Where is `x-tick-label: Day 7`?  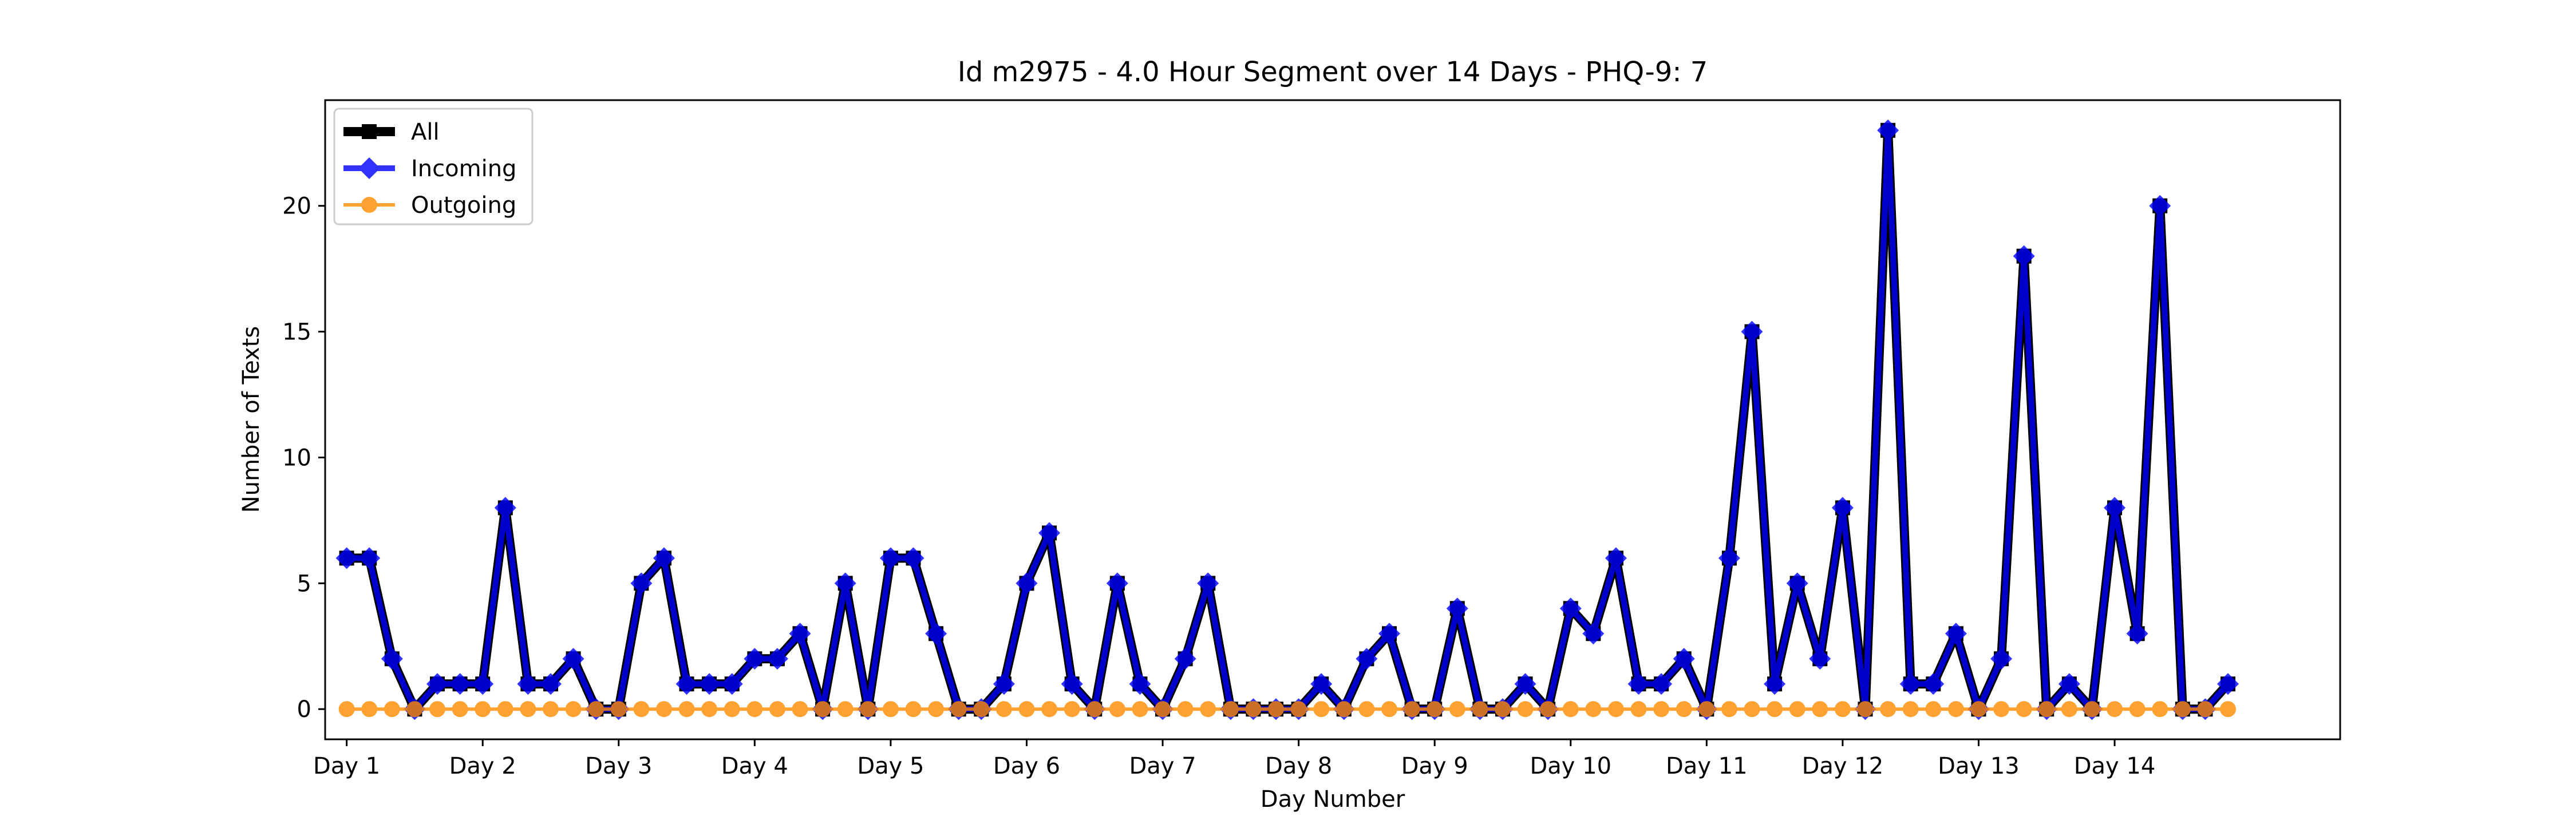 x-tick-label: Day 7 is located at coordinates (1162, 766).